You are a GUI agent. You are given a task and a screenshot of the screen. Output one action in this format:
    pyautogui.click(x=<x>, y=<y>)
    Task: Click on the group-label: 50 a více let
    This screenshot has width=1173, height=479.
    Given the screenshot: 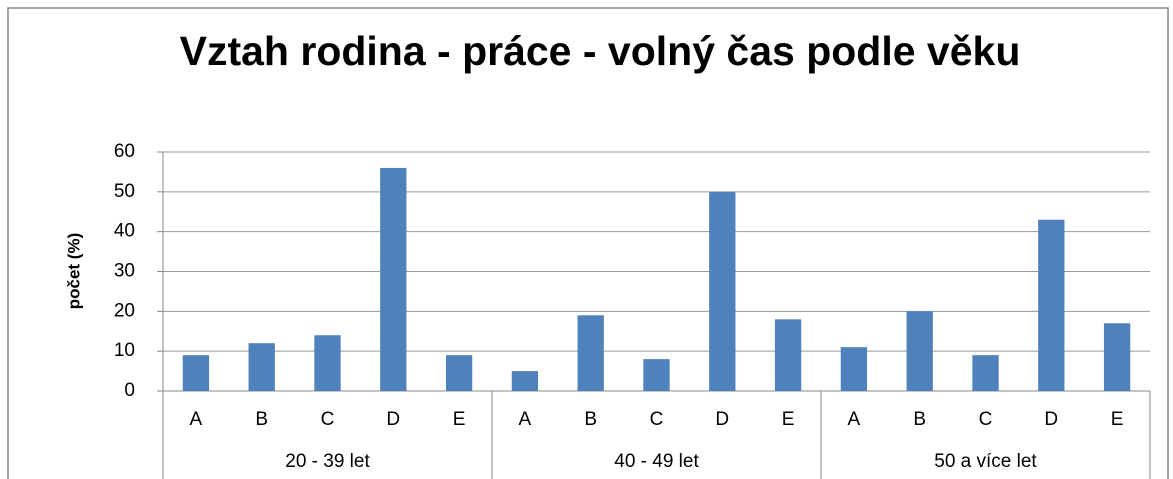 What is the action you would take?
    pyautogui.click(x=985, y=461)
    